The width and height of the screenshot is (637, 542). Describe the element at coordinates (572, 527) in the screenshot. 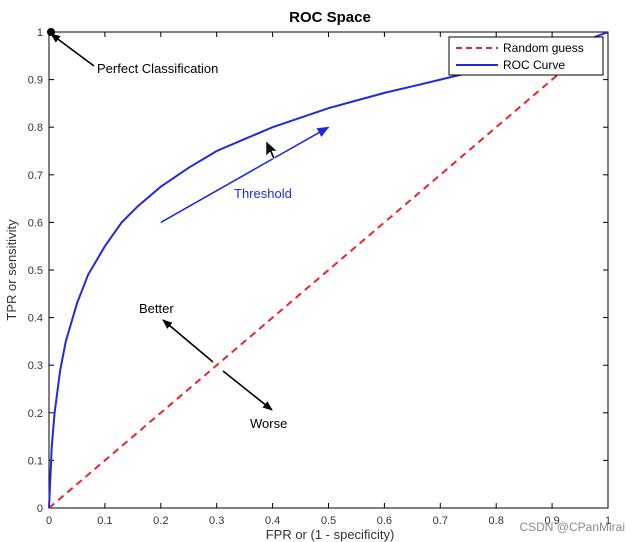

I see `watermark: CSDN @CPanMirai` at that location.